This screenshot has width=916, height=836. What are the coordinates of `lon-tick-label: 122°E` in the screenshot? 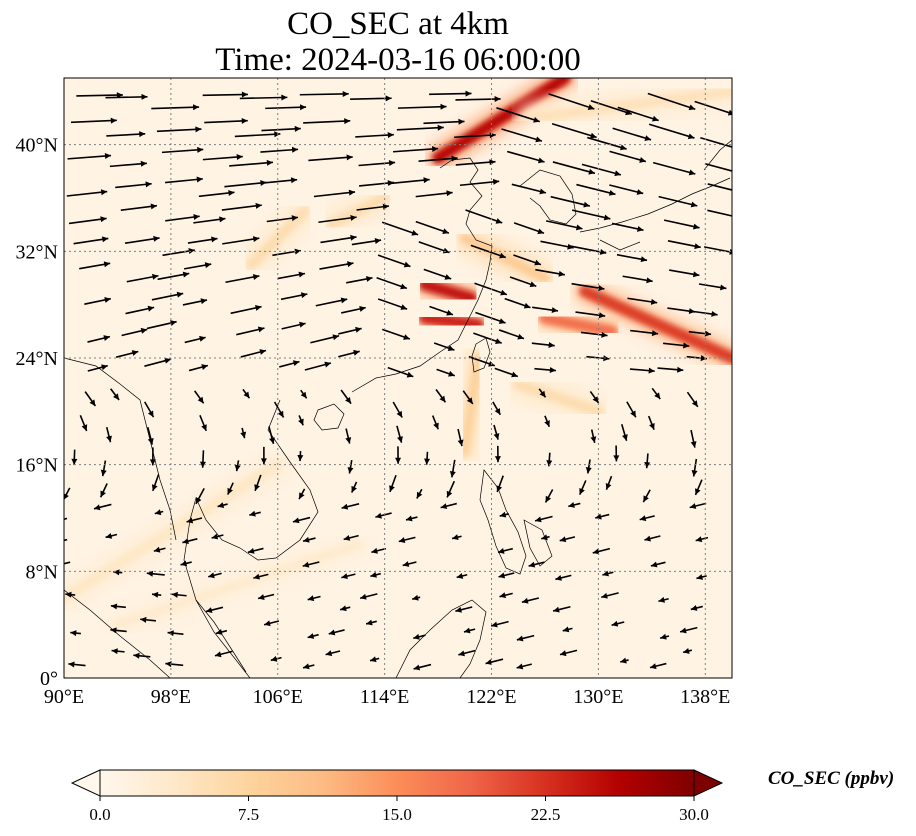 It's located at (491, 697).